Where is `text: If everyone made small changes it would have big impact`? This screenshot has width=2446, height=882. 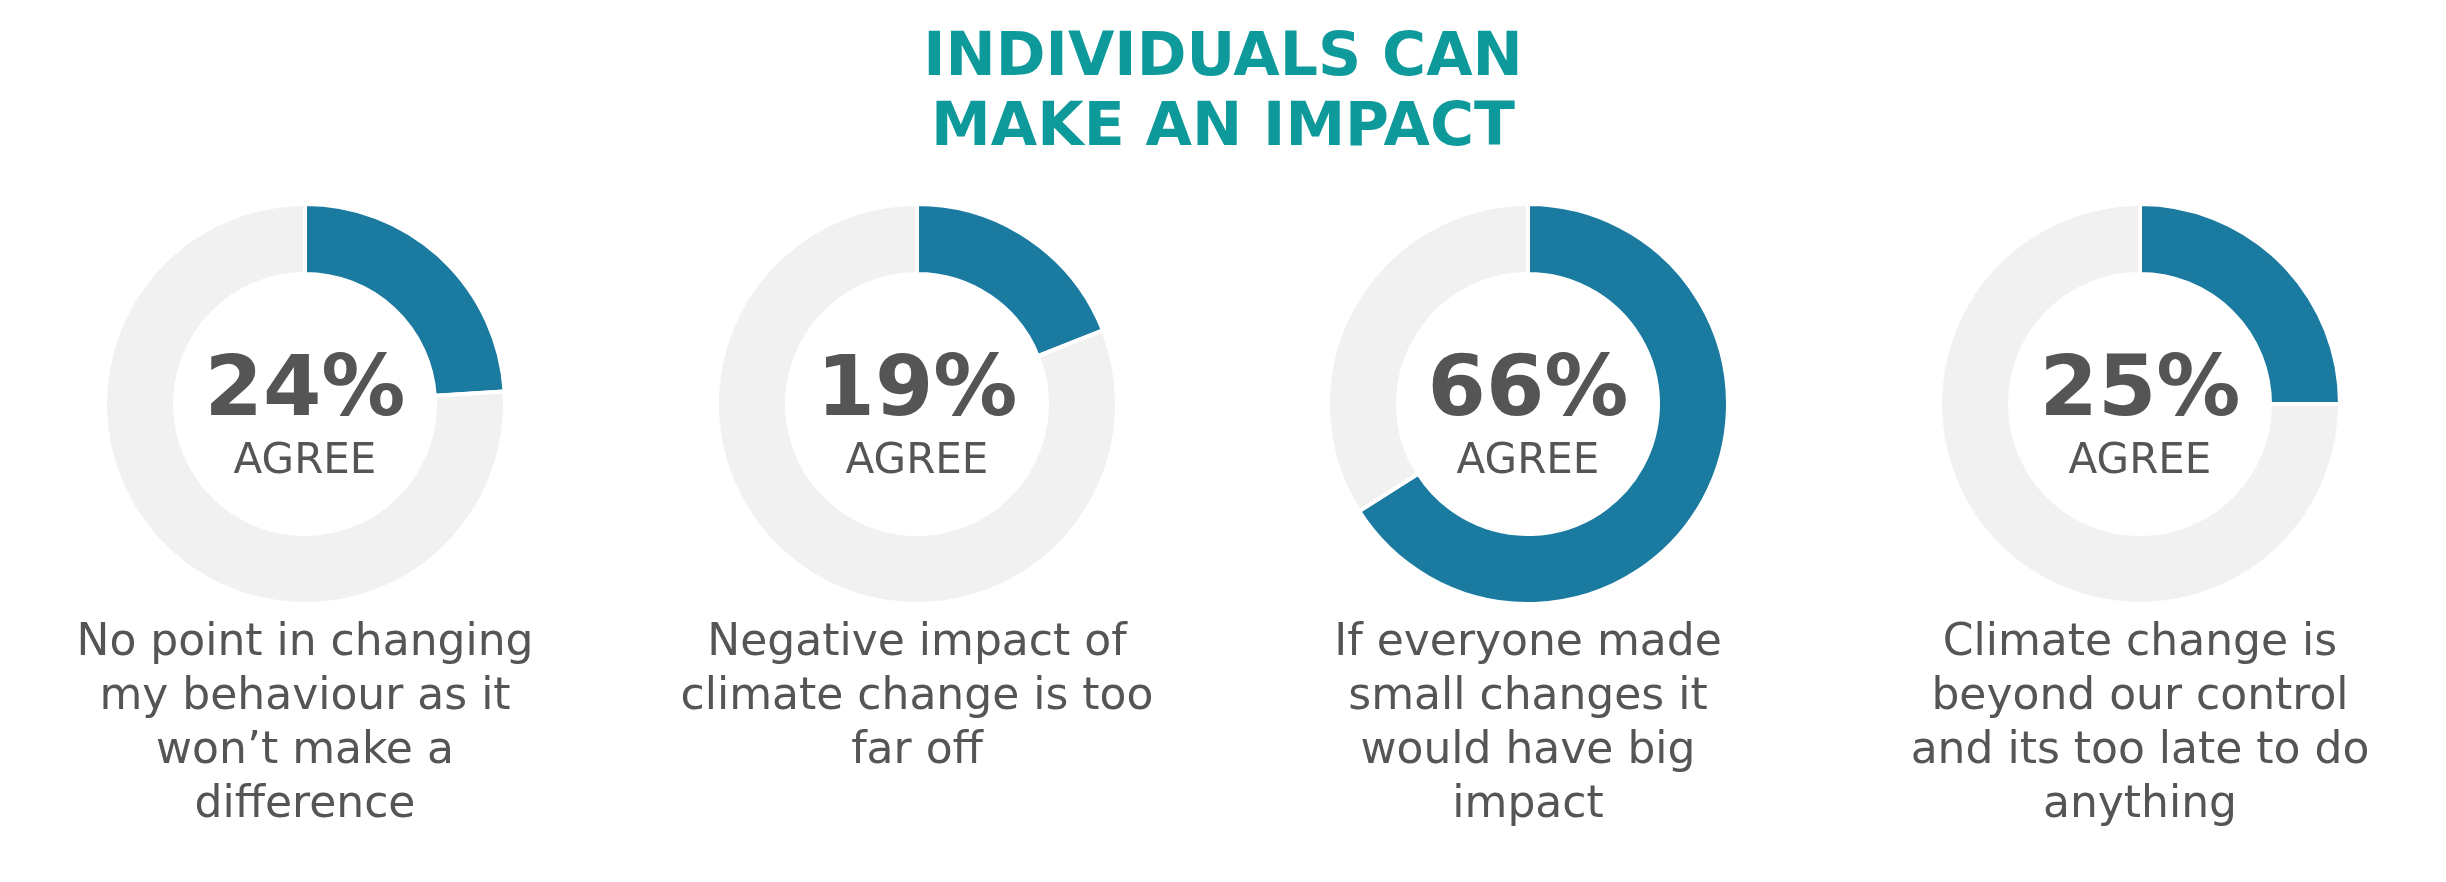
text: If everyone made small changes it would have big impact is located at coordinates (1528, 720).